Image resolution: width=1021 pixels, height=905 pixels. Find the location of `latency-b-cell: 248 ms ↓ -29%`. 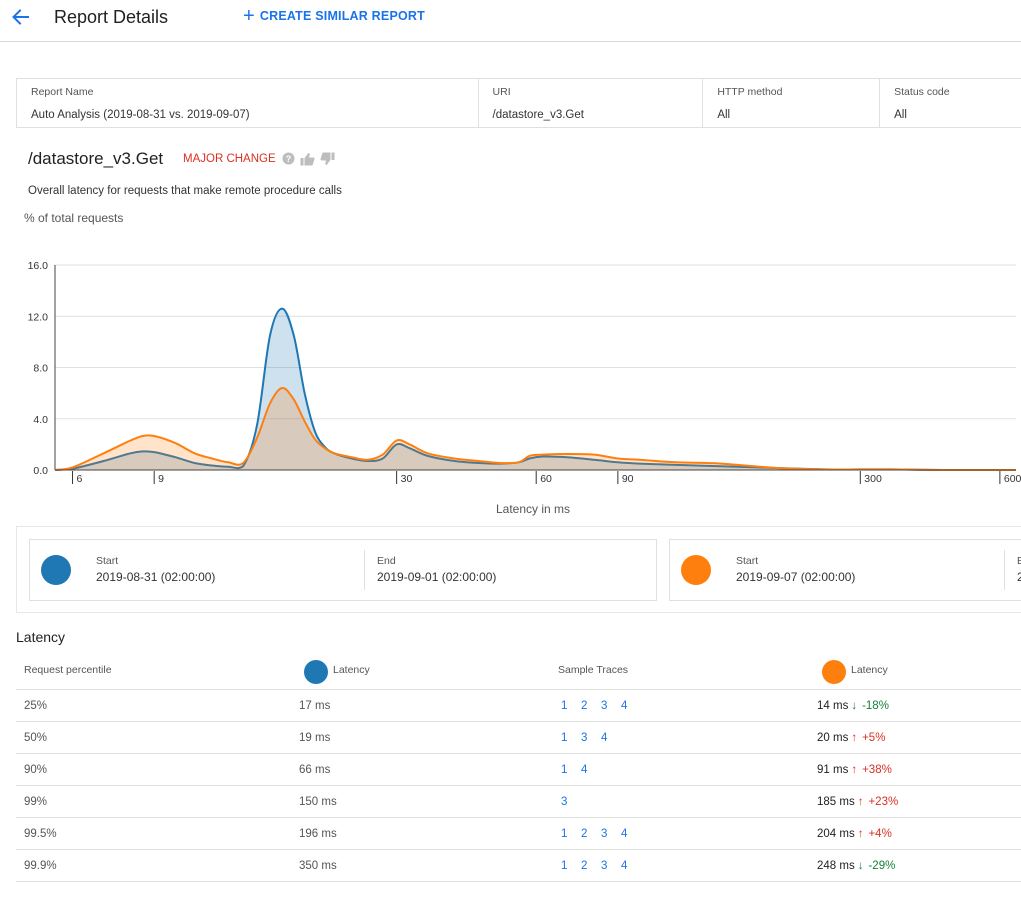

latency-b-cell: 248 ms ↓ -29% is located at coordinates (856, 866).